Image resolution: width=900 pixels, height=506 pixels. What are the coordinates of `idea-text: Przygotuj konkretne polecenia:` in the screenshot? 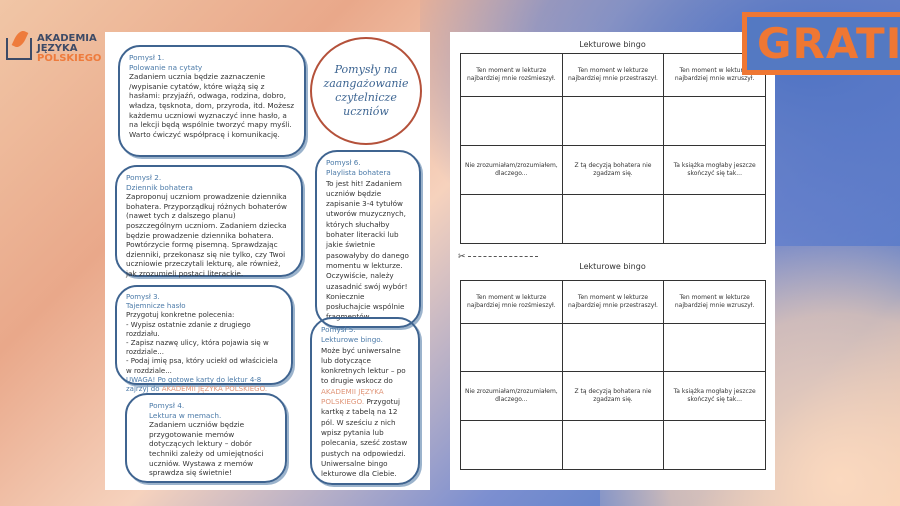 It's located at (180, 315).